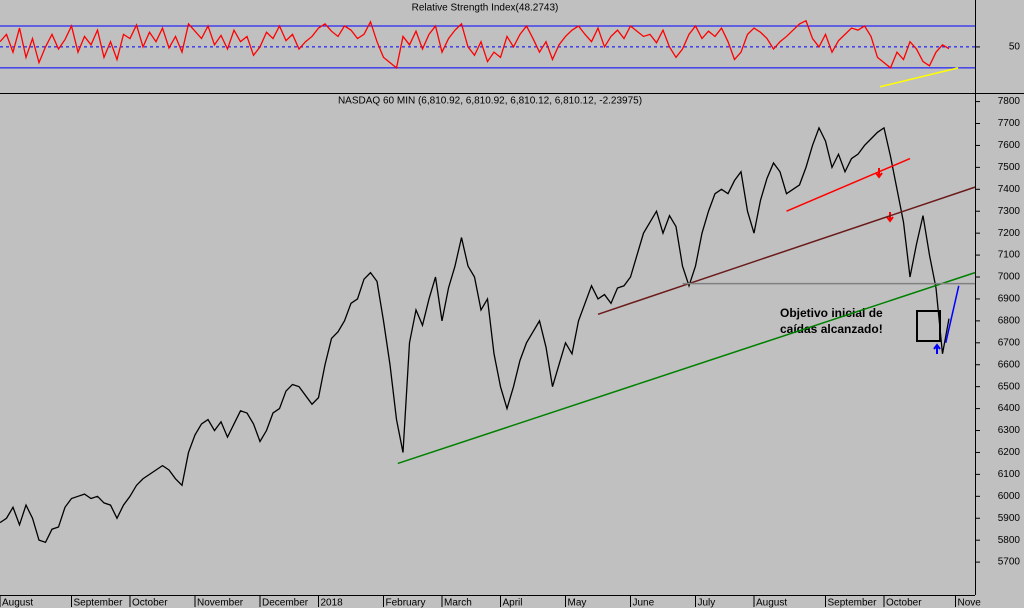 This screenshot has width=1024, height=608. I want to click on y-tick-label: 6200, so click(1009, 452).